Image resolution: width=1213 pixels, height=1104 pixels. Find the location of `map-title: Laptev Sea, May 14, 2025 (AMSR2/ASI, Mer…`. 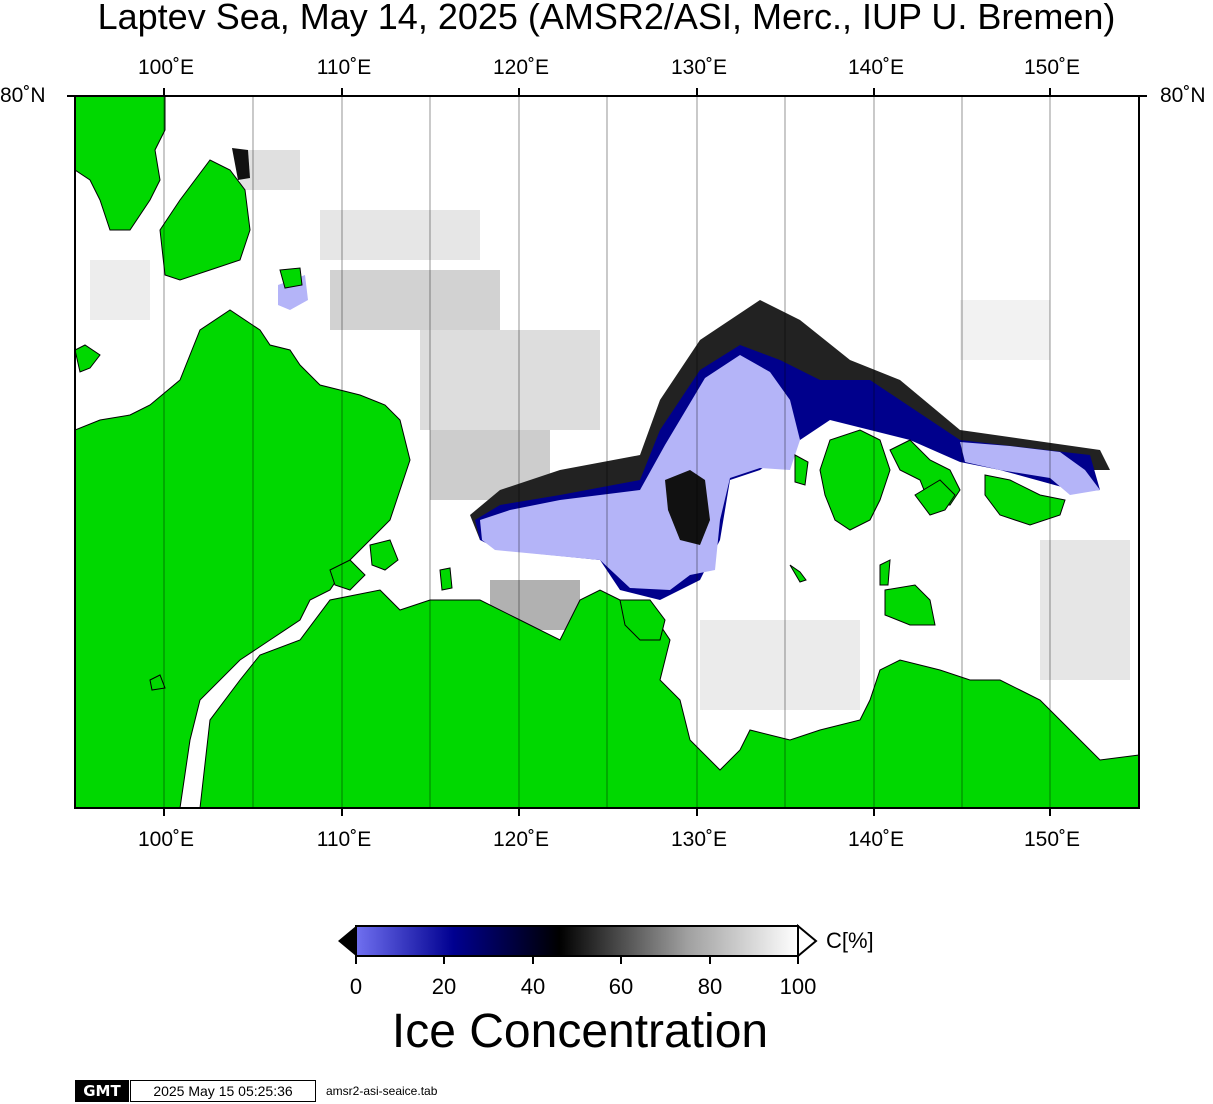

map-title: Laptev Sea, May 14, 2025 (AMSR2/ASI, Mer… is located at coordinates (606, 18).